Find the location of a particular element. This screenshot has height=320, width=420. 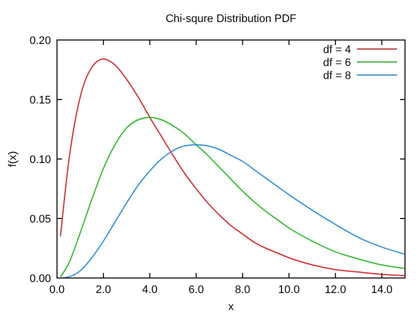

y-tick-label: 0.10 is located at coordinates (40, 160).